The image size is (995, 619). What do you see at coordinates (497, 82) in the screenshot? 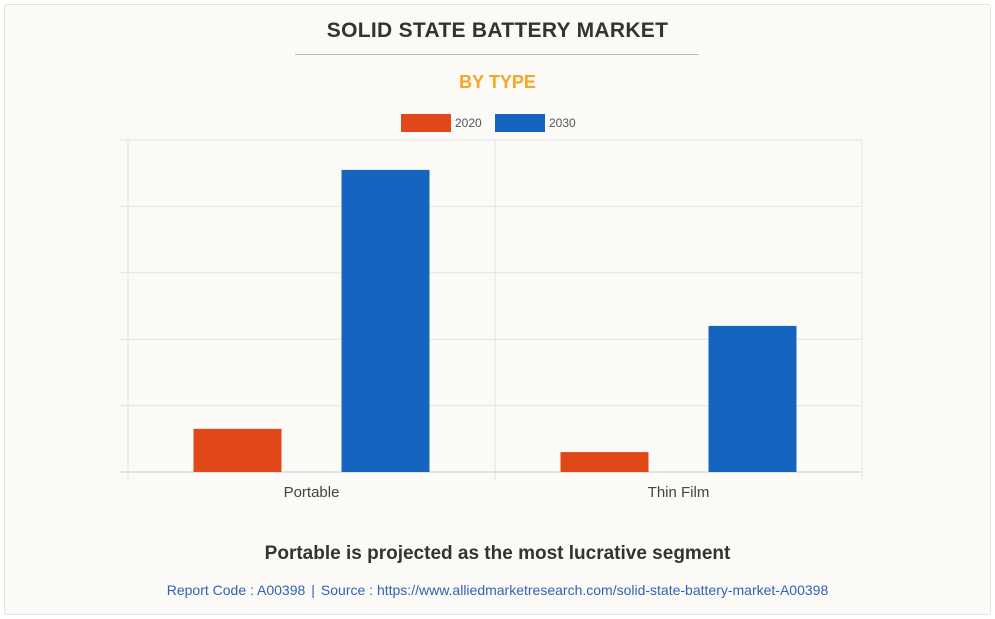
I see `chart-subtitle: BY TYPE` at bounding box center [497, 82].